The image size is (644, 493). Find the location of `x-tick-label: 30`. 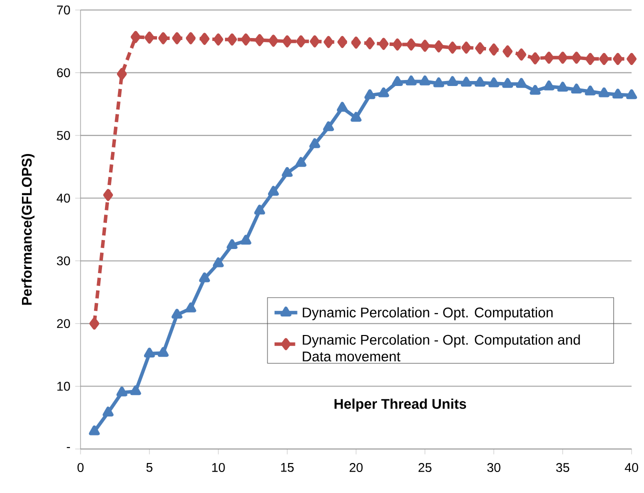

x-tick-label: 30 is located at coordinates (493, 467).